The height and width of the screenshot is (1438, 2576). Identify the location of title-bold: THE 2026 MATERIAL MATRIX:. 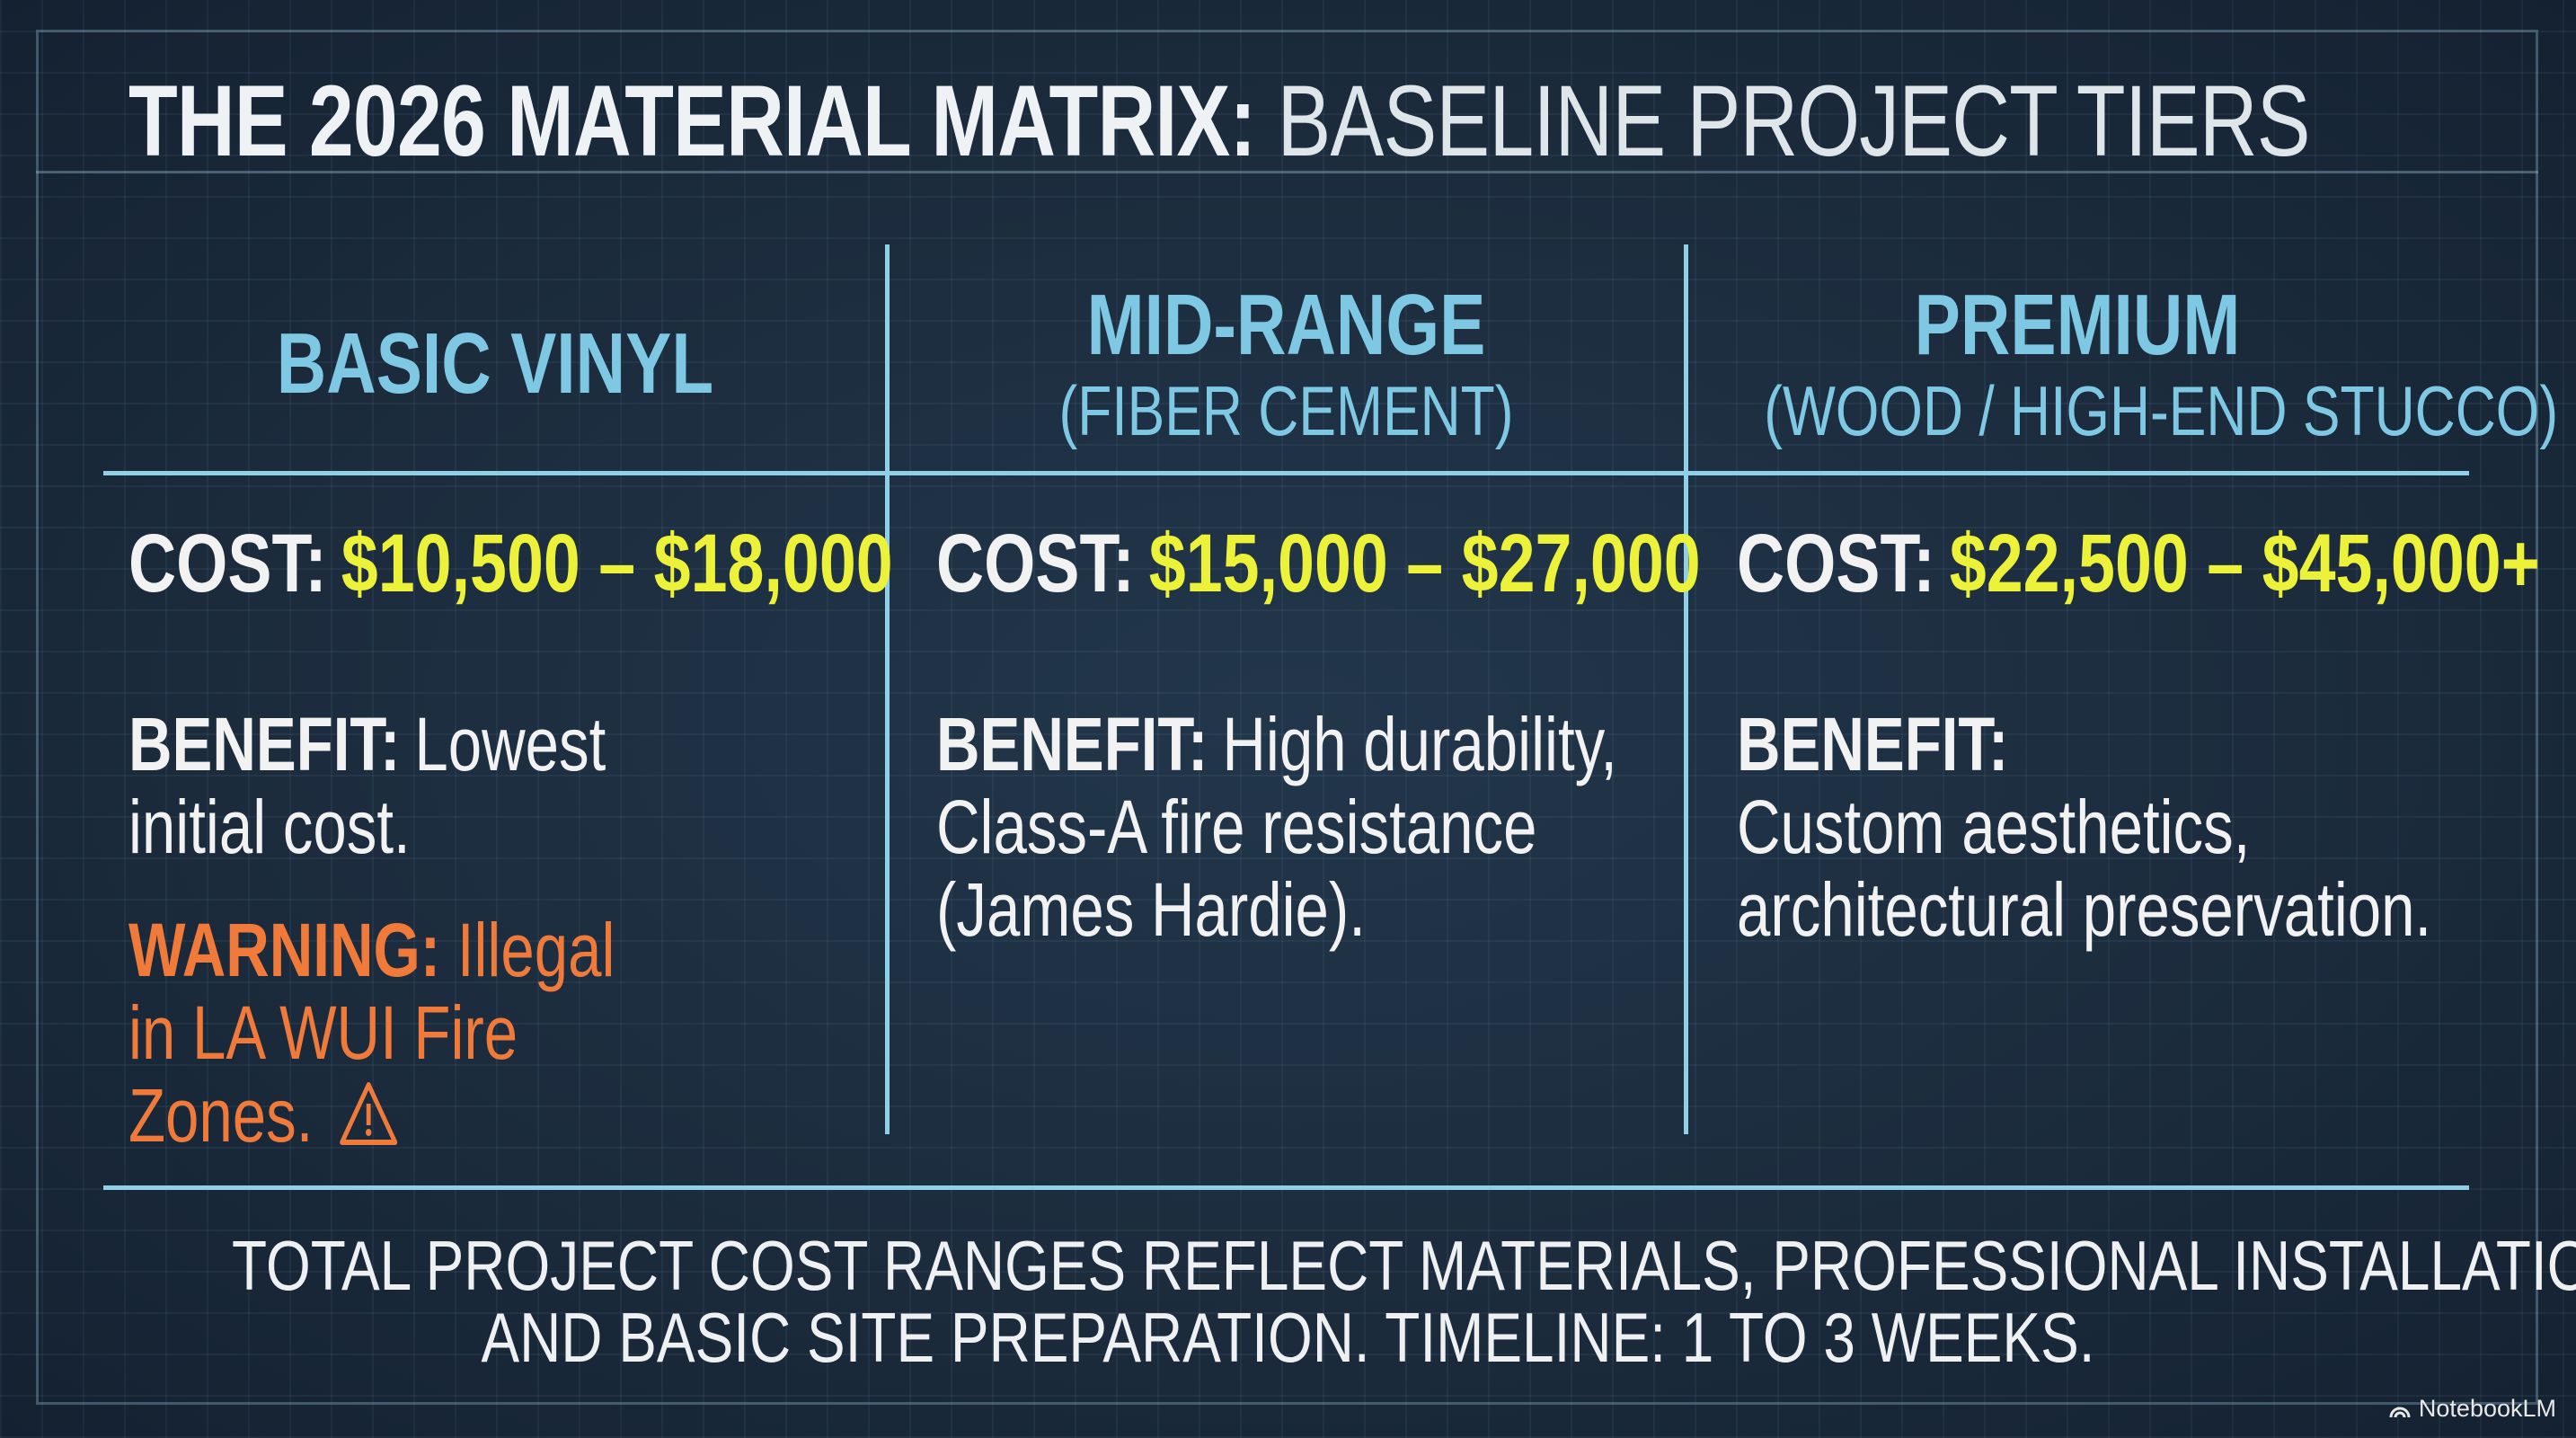
(692, 121).